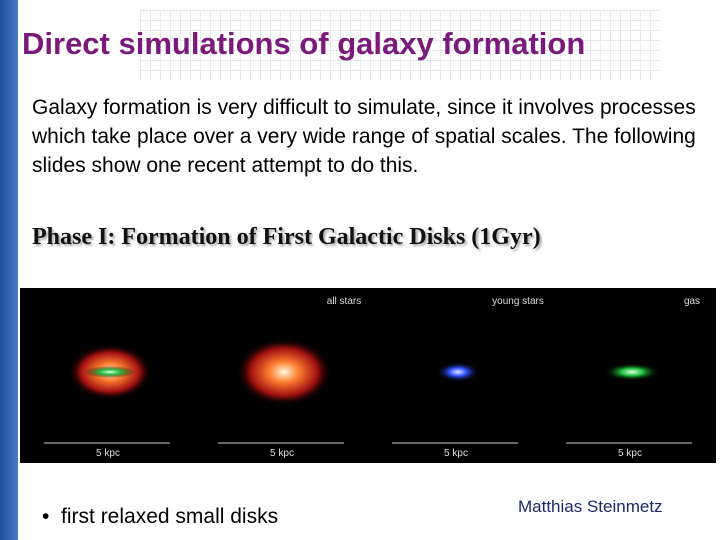 This screenshot has width=720, height=540. What do you see at coordinates (344, 301) in the screenshot?
I see `panel-label: all stars` at bounding box center [344, 301].